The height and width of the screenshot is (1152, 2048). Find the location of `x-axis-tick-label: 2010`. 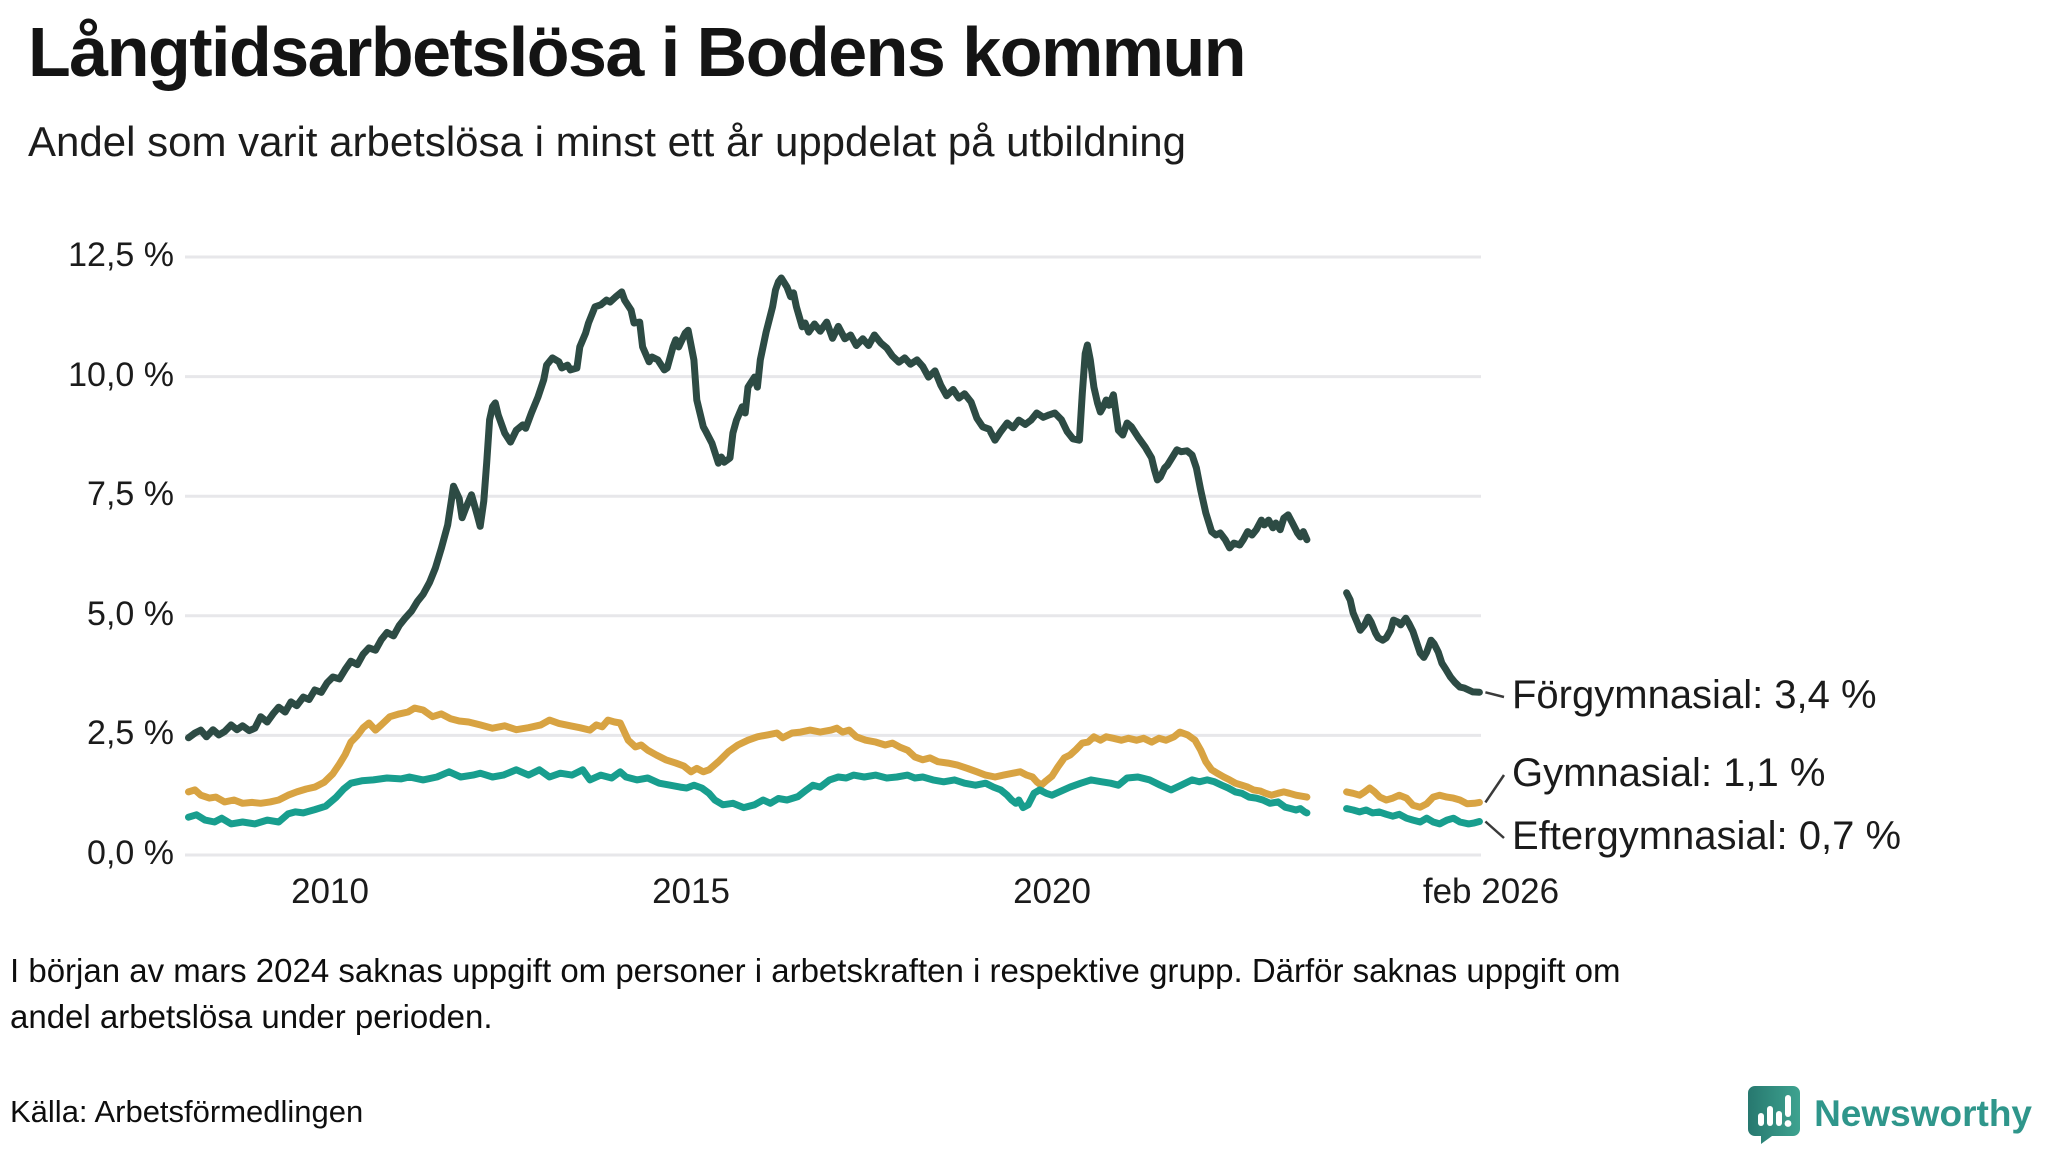

x-axis-tick-label: 2010 is located at coordinates (330, 891).